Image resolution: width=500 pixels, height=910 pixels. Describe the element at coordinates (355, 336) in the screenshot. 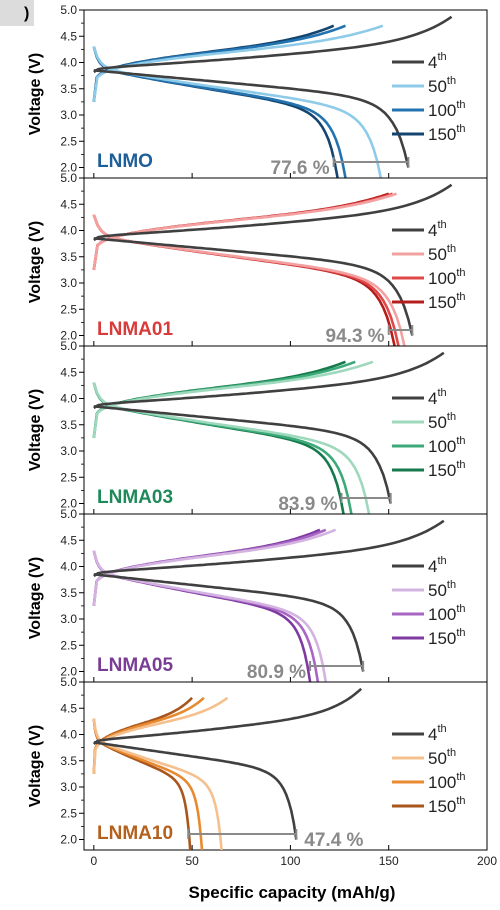

I see `retention-label: 94.3 %` at that location.